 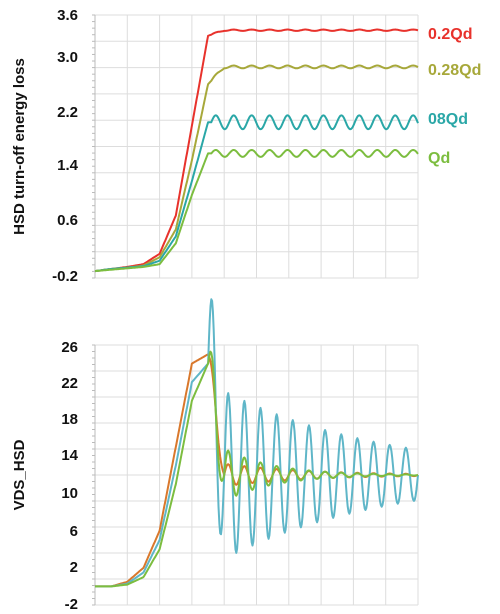 What do you see at coordinates (67, 57) in the screenshot?
I see `y-tick-label: 3.0` at bounding box center [67, 57].